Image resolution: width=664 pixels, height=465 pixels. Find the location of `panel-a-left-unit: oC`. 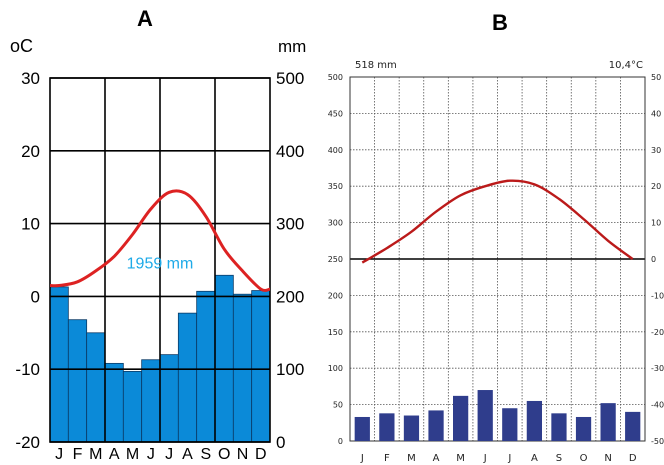

panel-a-left-unit: oC is located at coordinates (21, 46).